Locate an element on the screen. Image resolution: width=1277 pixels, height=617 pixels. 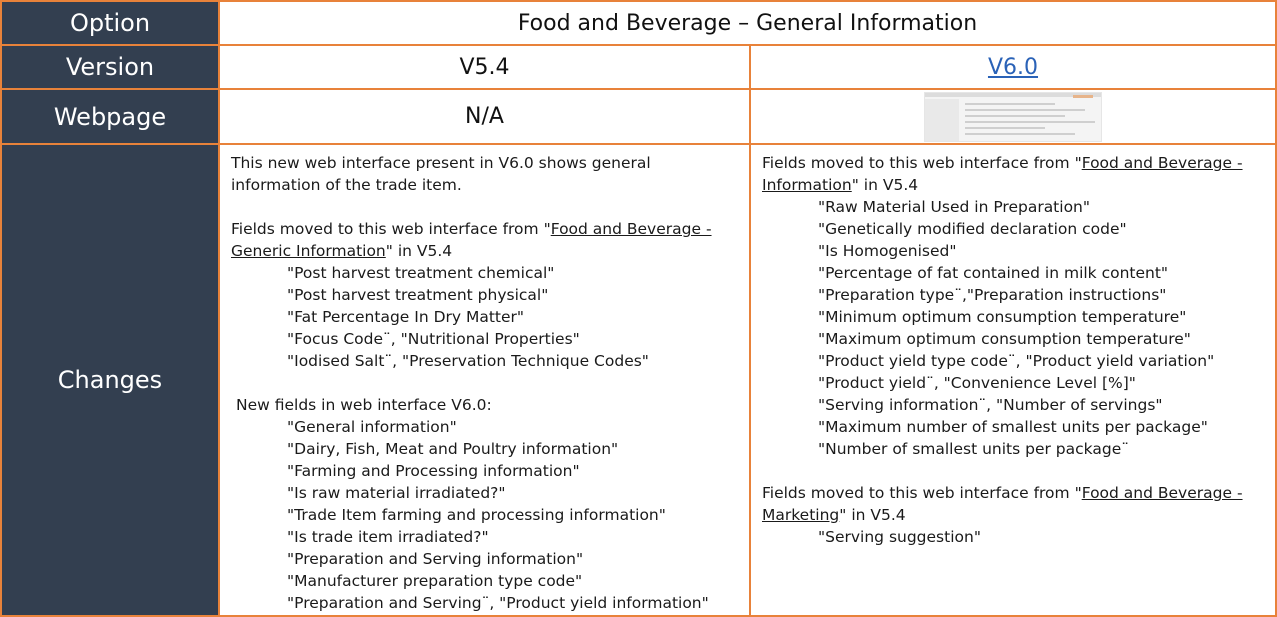
list-item: "Is raw material irradiated?" is located at coordinates (396, 493).